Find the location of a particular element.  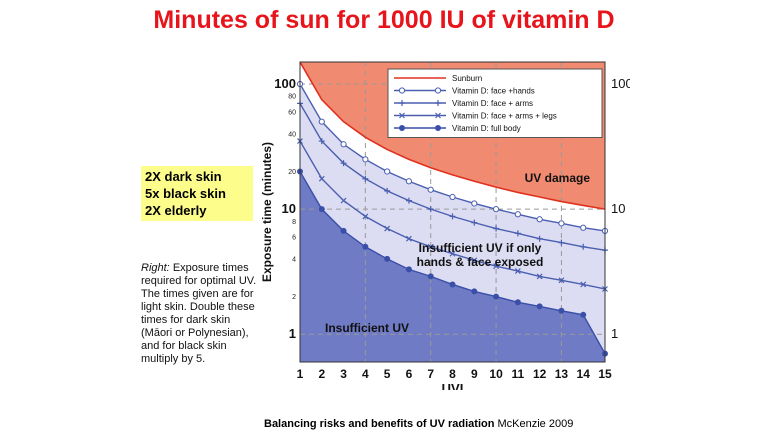

legend-entry-label: Vitamin D: full body is located at coordinates (486, 128).